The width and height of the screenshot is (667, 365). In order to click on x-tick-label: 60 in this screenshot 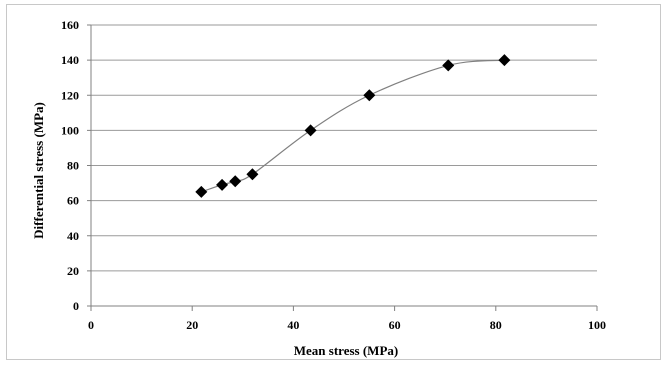, I will do `click(395, 325)`.